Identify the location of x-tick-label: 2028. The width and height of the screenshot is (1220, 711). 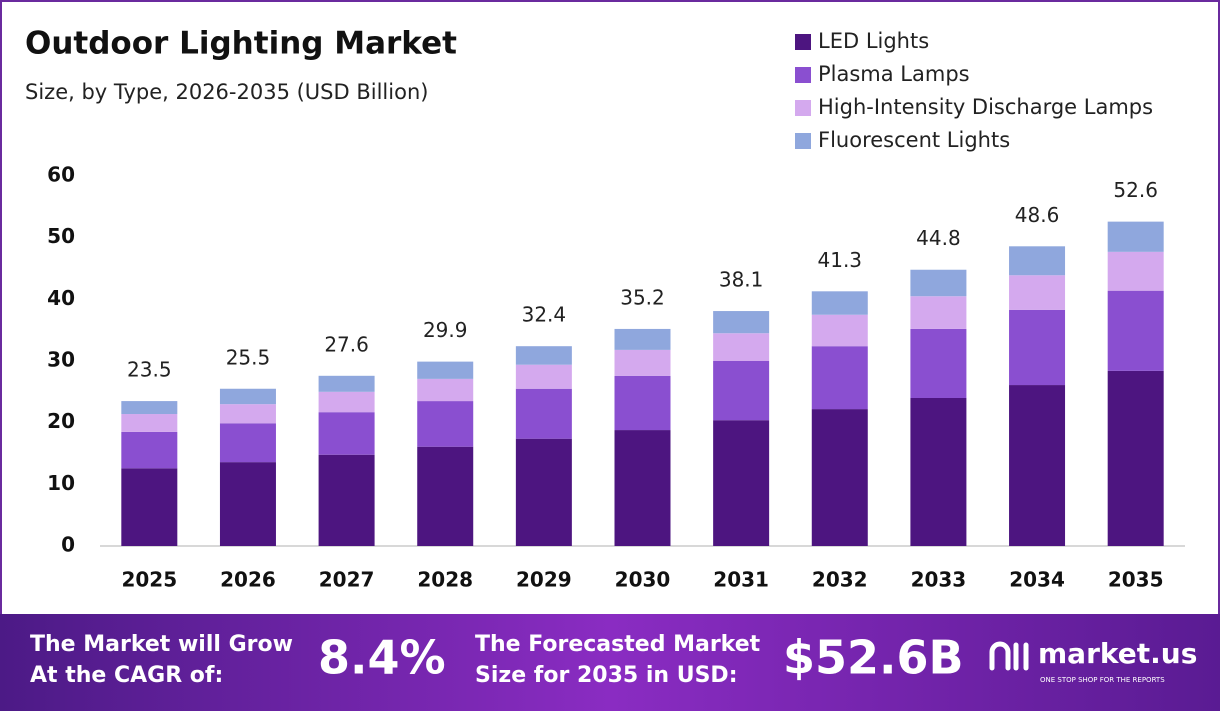
(445, 580).